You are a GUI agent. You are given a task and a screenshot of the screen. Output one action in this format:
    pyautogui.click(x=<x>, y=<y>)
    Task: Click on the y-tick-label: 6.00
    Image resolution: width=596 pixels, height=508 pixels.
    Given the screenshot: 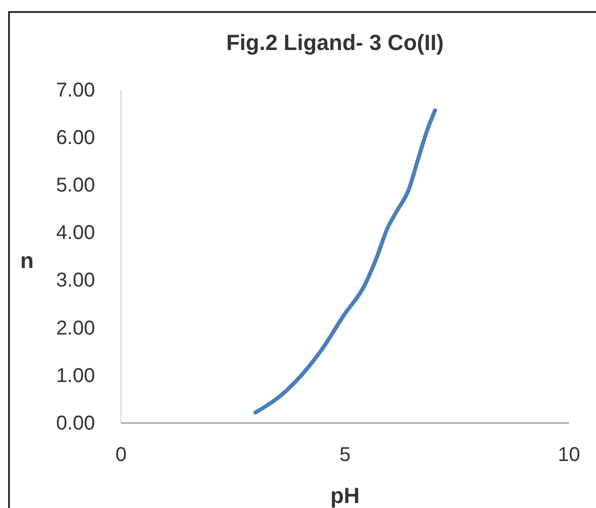 What is the action you would take?
    pyautogui.click(x=75, y=137)
    